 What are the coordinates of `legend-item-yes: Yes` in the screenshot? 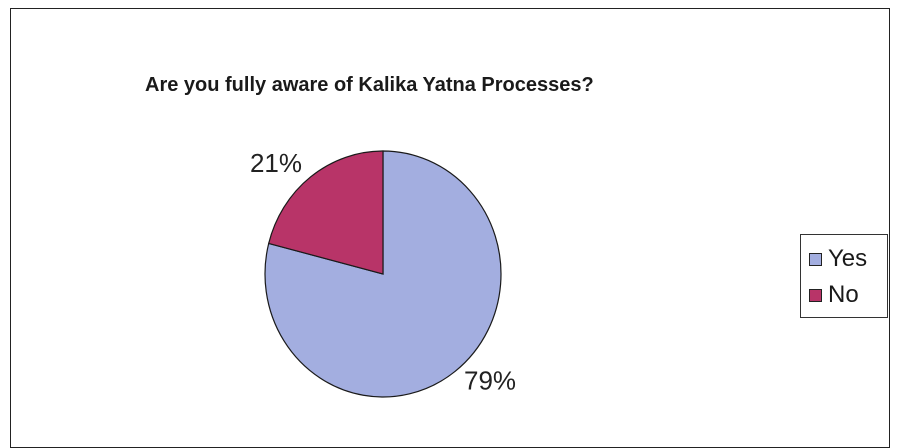 It's located at (848, 259).